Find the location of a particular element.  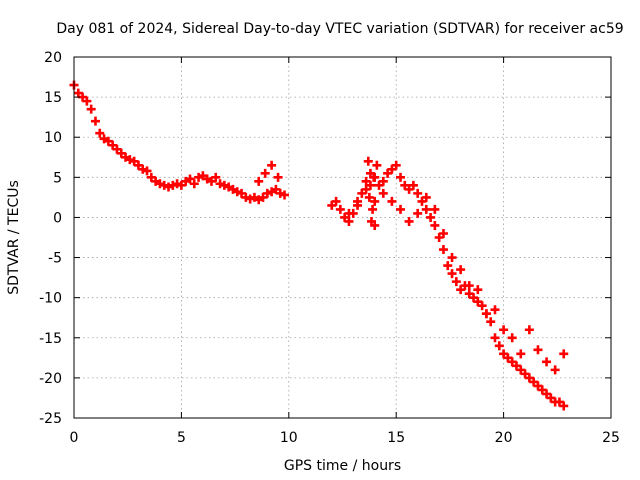

x-tick-label: 5 is located at coordinates (181, 438).